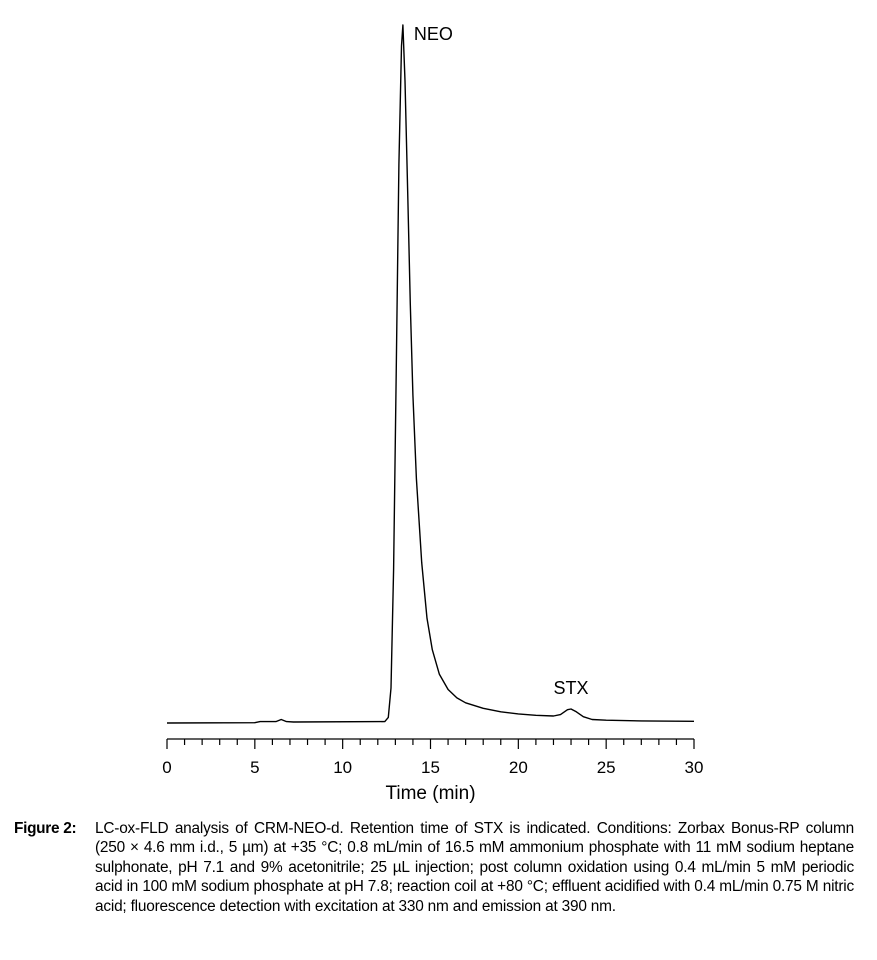 The width and height of the screenshot is (877, 960). Describe the element at coordinates (166, 767) in the screenshot. I see `x-tick-label: 0` at that location.